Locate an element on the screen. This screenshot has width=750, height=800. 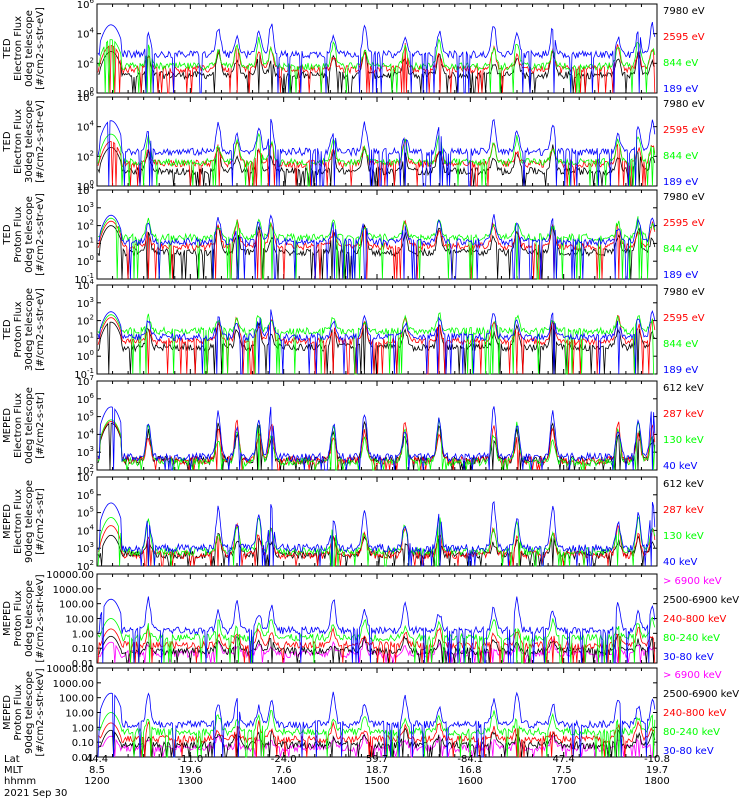
footer-lat-value: 47.4 is located at coordinates (564, 759).